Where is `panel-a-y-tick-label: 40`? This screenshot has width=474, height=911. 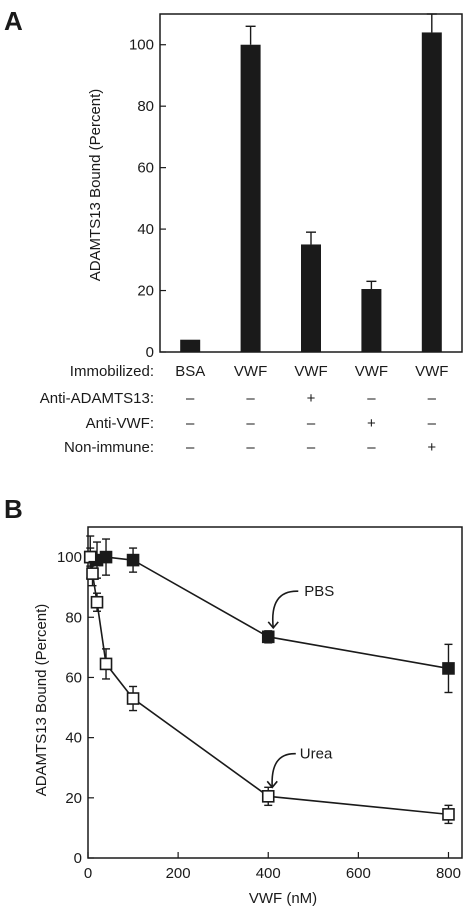 panel-a-y-tick-label: 40 is located at coordinates (145, 229).